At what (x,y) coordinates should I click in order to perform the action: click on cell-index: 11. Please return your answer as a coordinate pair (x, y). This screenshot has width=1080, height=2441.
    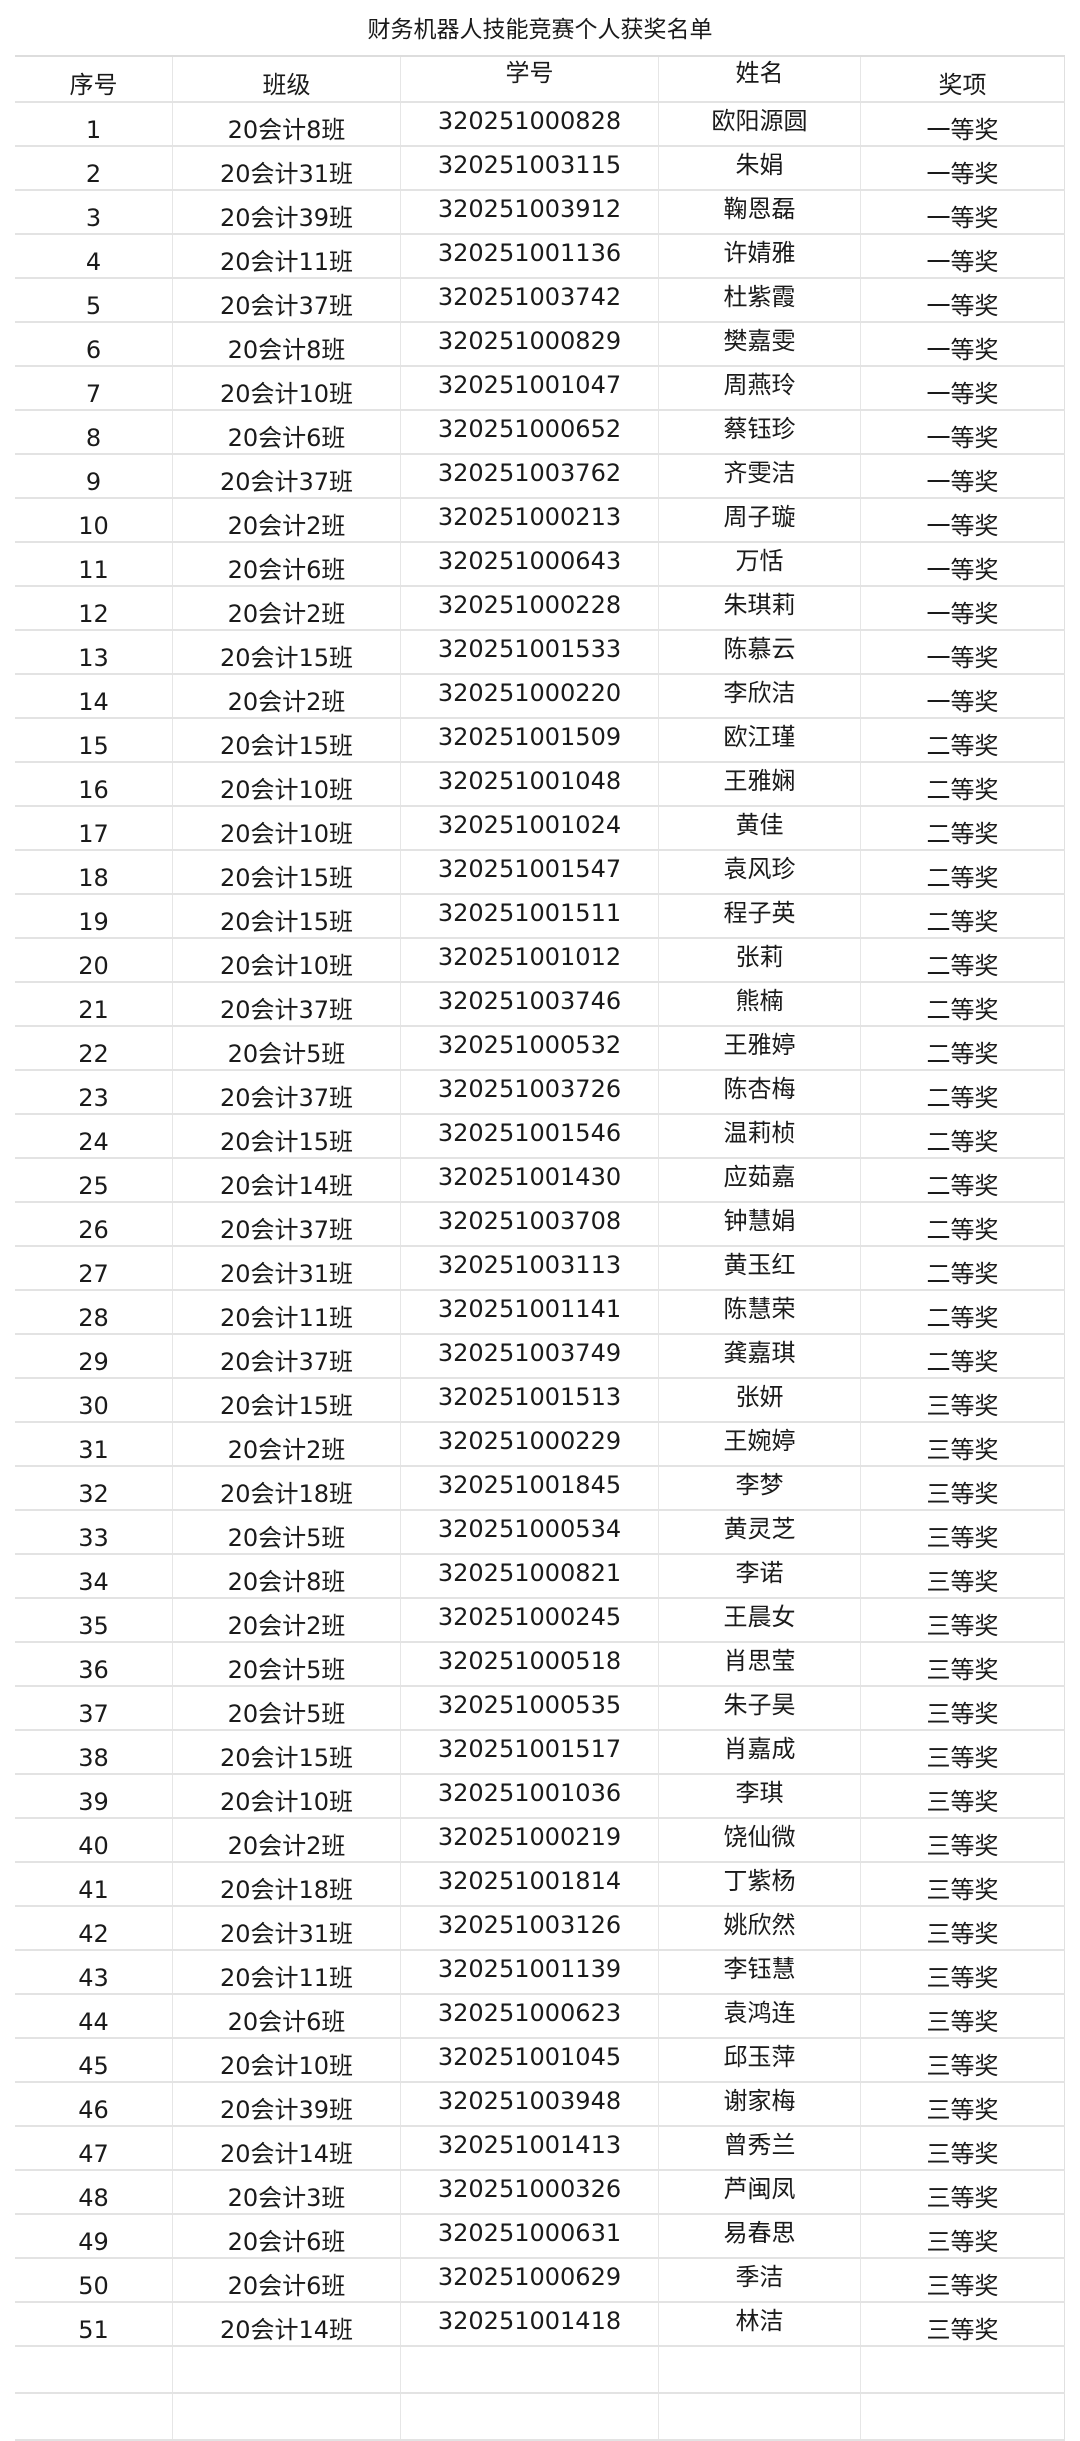
    Looking at the image, I should click on (94, 564).